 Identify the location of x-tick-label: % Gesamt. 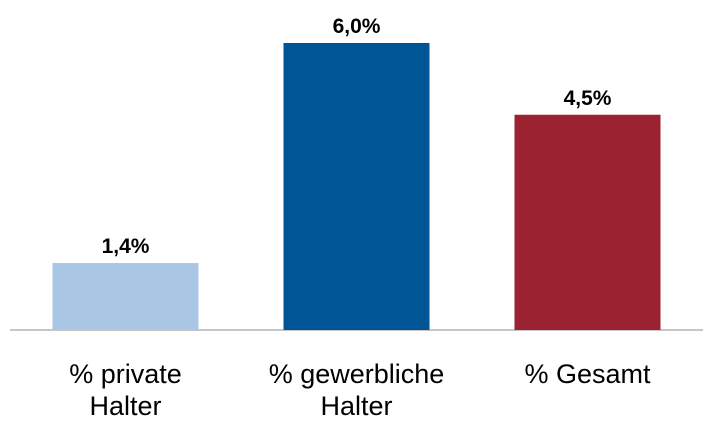
(587, 374).